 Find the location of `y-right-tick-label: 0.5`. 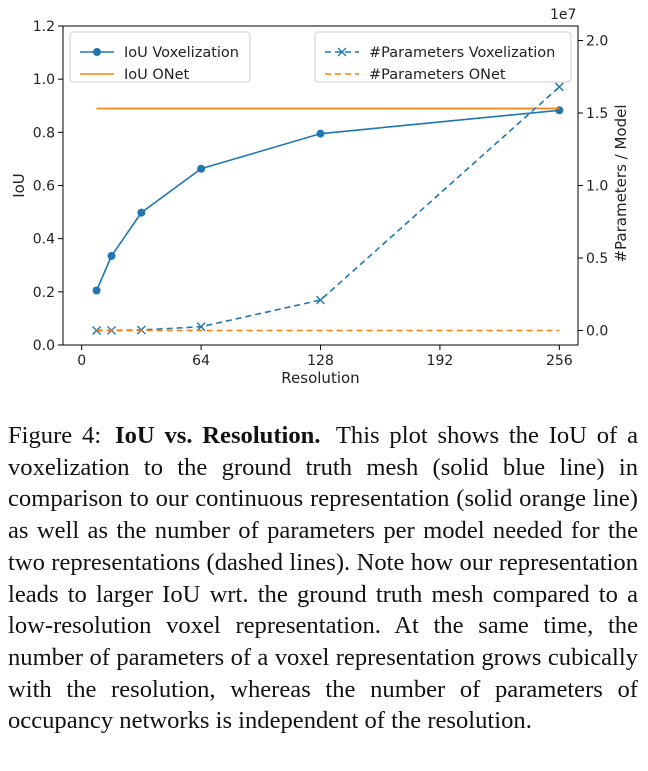

y-right-tick-label: 0.5 is located at coordinates (597, 259).